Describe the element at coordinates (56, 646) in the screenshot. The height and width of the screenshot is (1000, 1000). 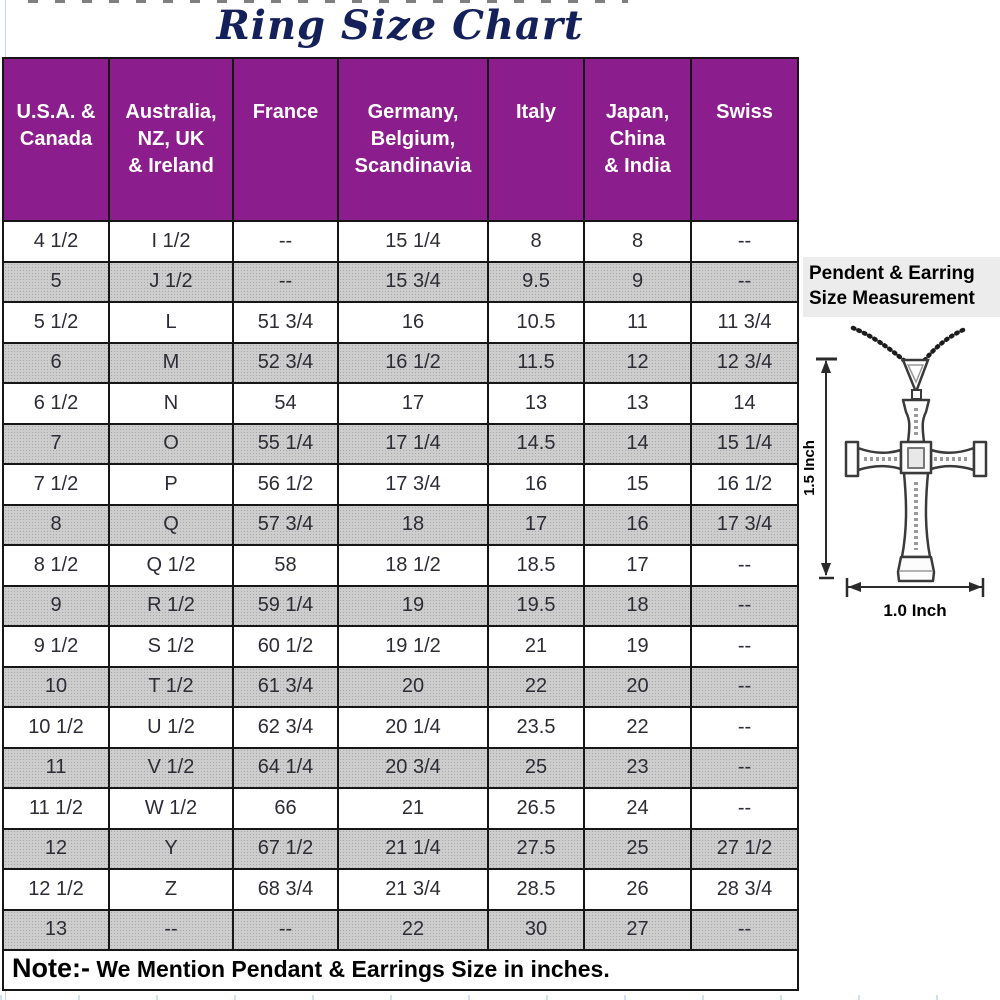
I see `table-cell: 9 1/2` at that location.